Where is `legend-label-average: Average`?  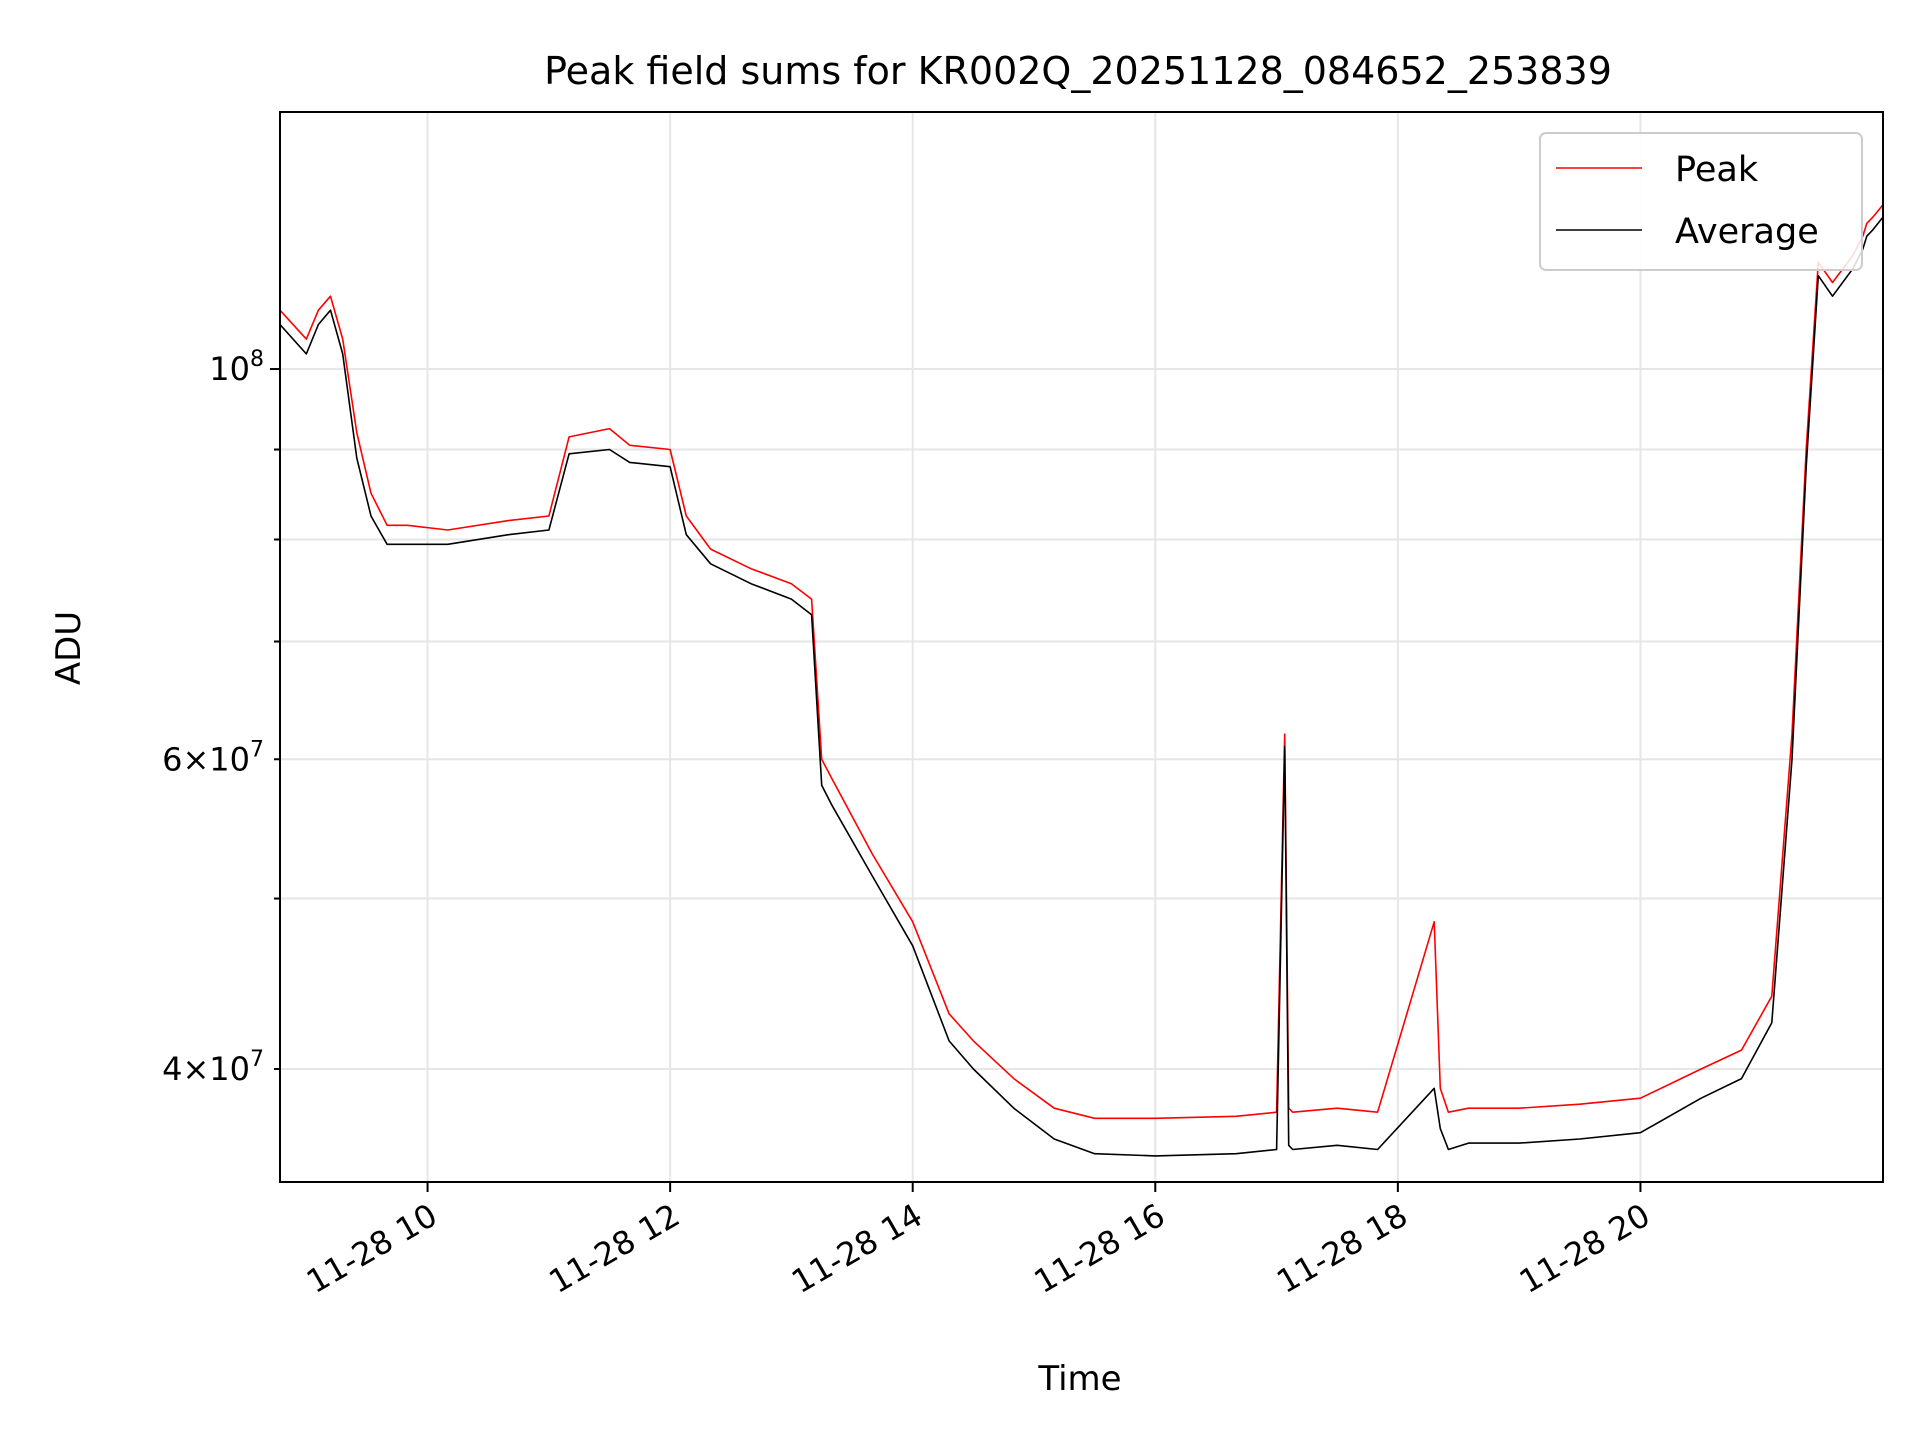
legend-label-average: Average is located at coordinates (1747, 232).